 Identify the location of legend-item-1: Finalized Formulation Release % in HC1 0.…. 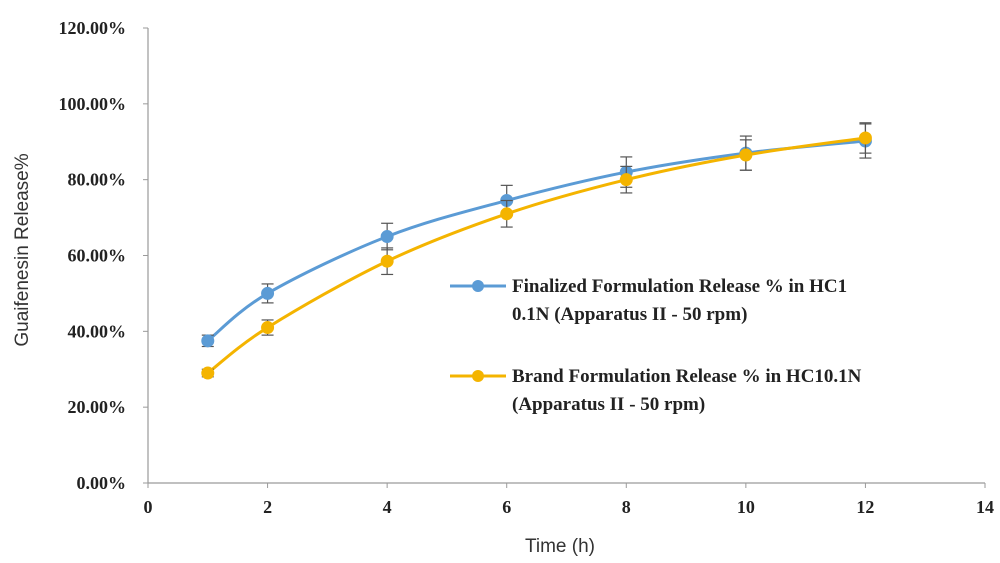
(648, 300).